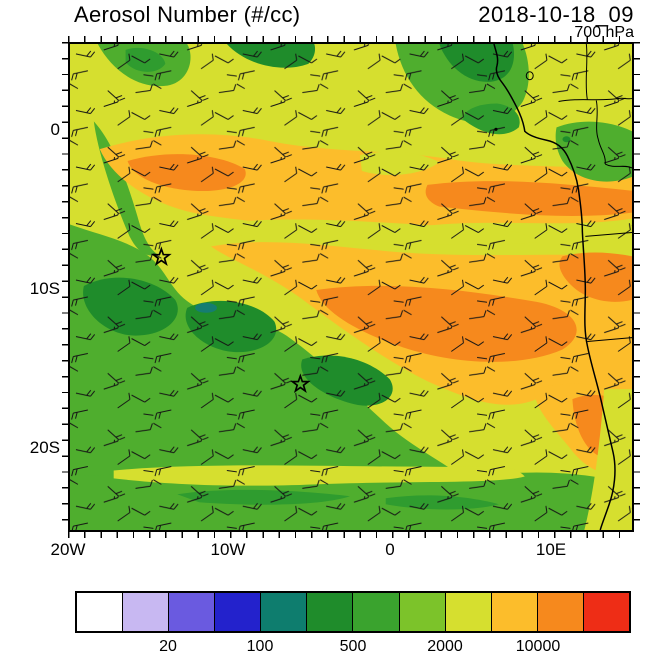 Image resolution: width=650 pixels, height=667 pixels. Describe the element at coordinates (228, 549) in the screenshot. I see `x-tick-label-10w: 10W` at that location.